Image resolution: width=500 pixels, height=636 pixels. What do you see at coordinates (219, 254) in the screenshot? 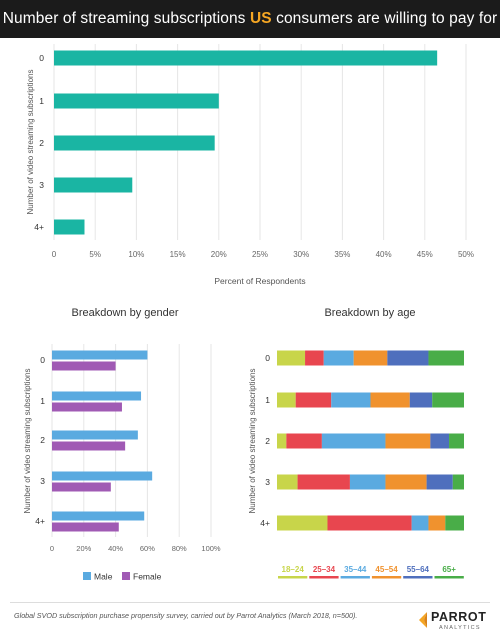
I see `main-x-tick-label: 20%` at bounding box center [219, 254].